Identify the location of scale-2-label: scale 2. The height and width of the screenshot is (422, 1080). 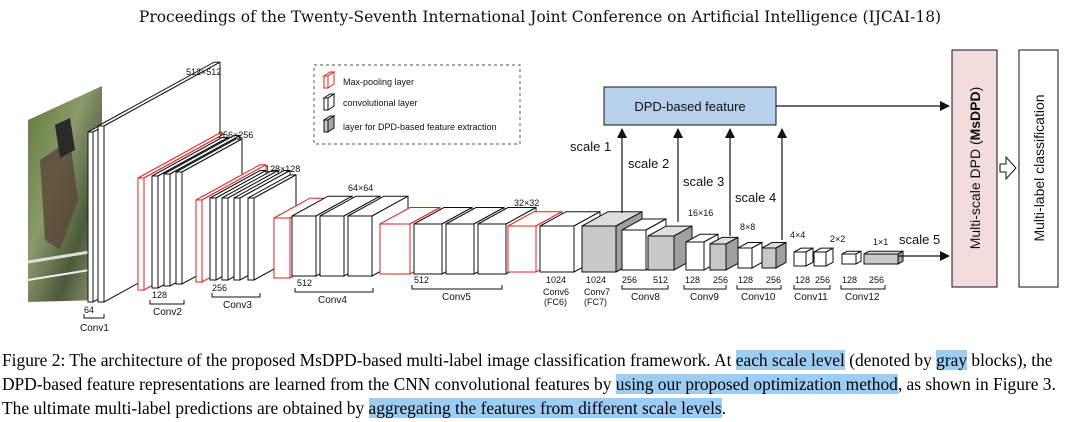
(648, 163).